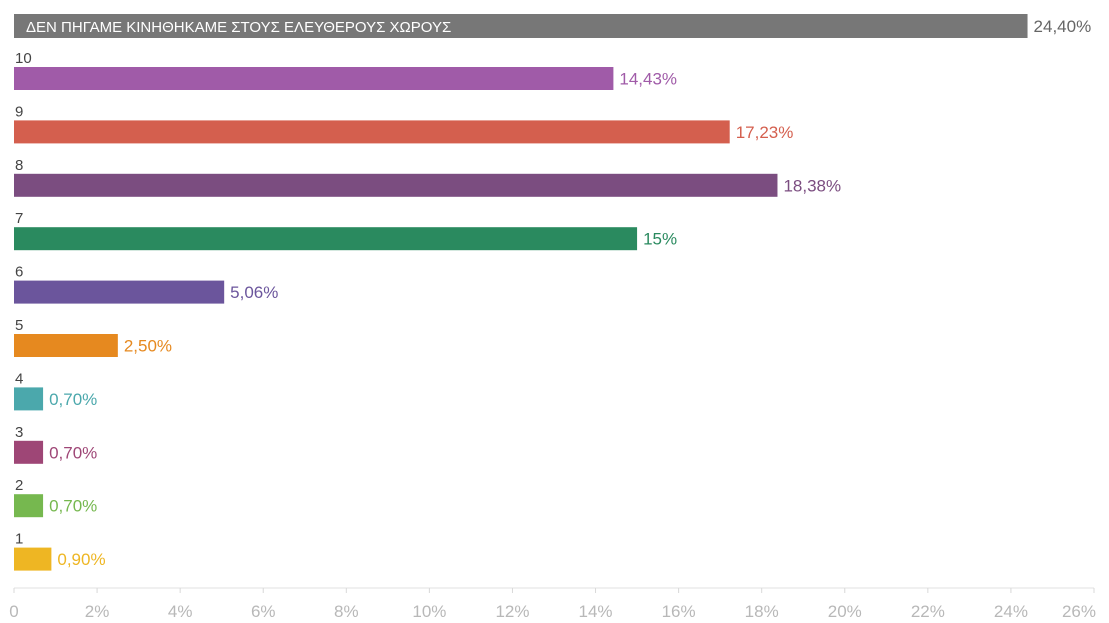 The height and width of the screenshot is (623, 1109). What do you see at coordinates (812, 185) in the screenshot?
I see `value-label: 18,38%` at bounding box center [812, 185].